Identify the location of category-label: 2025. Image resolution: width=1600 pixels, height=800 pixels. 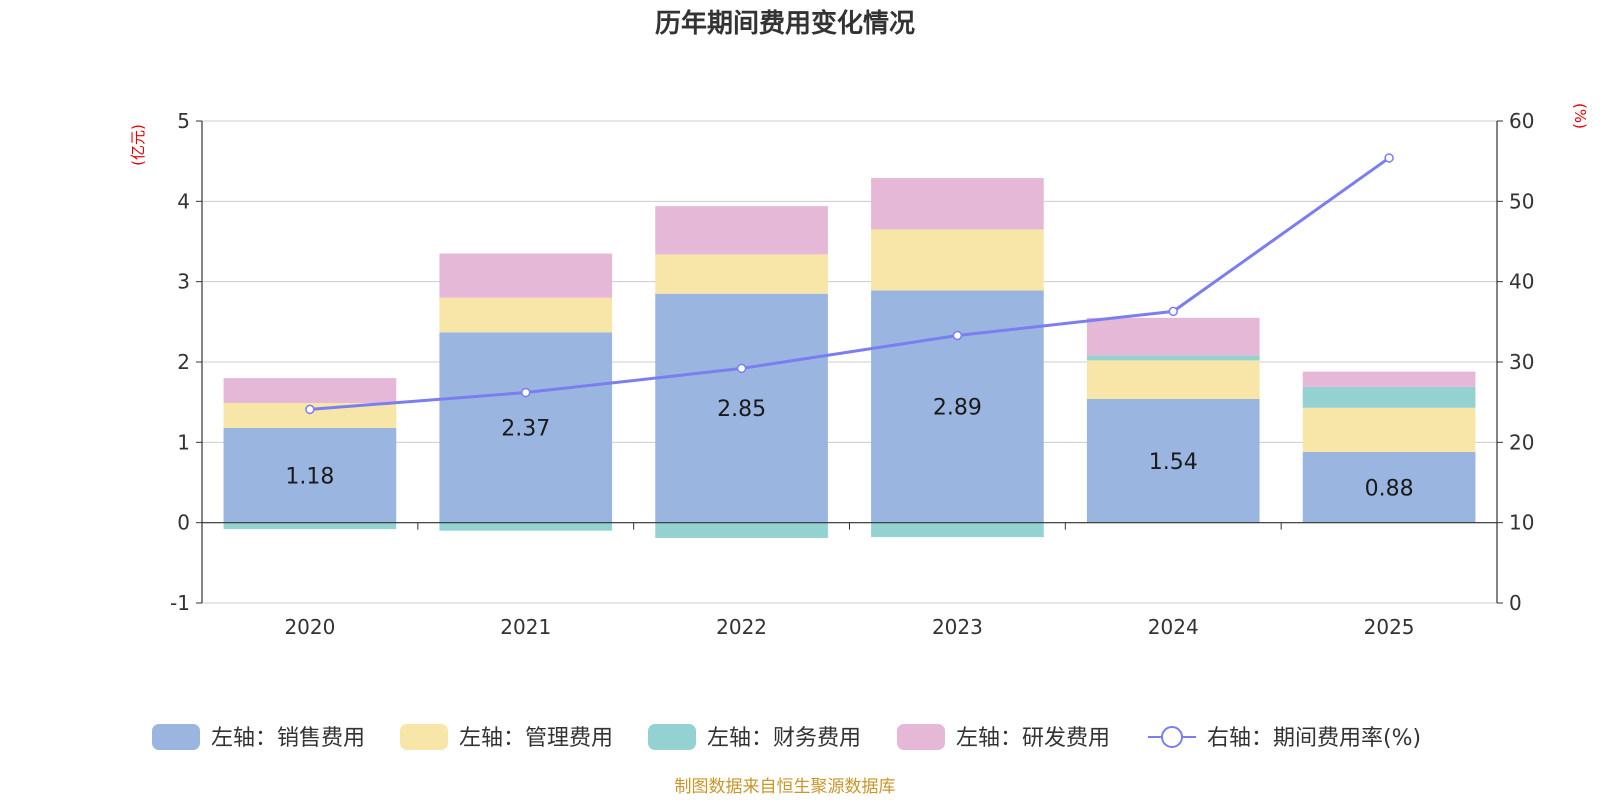
(1389, 627).